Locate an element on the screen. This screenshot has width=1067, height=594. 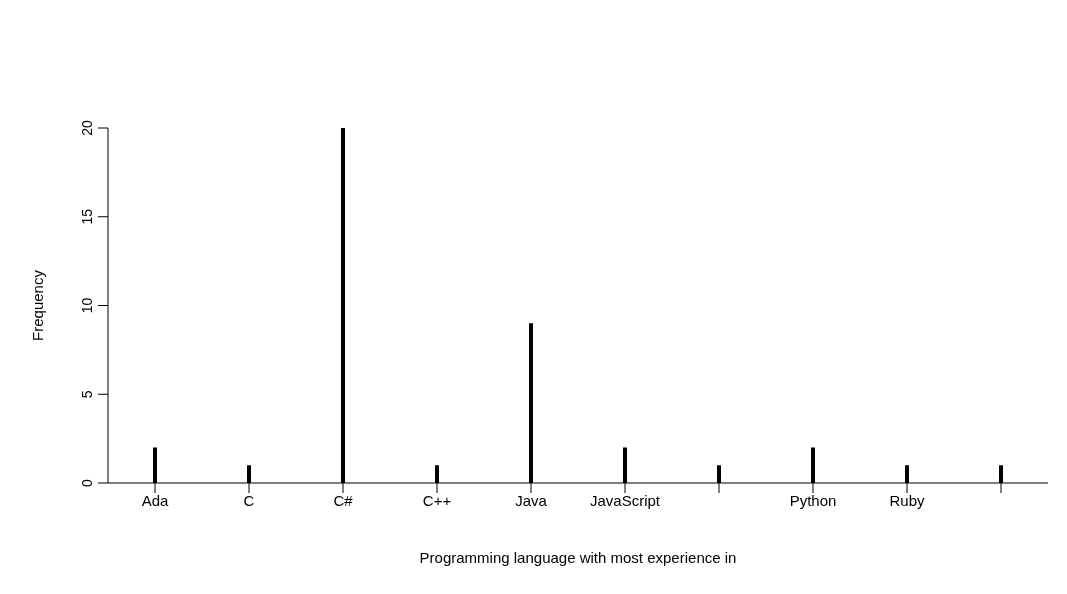
x-tick-label: Java is located at coordinates (531, 500).